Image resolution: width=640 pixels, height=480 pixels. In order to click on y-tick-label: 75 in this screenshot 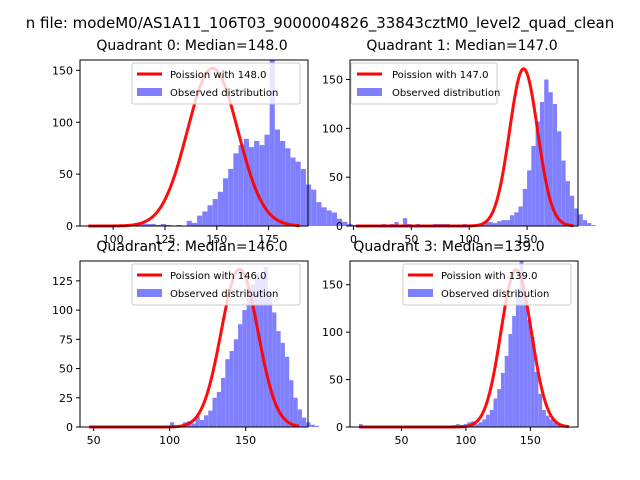, I will do `click(66, 339)`.